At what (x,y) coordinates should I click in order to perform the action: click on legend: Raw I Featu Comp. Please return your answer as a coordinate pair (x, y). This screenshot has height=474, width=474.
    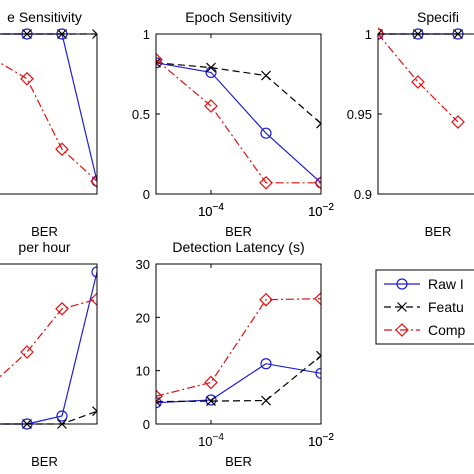
    Looking at the image, I should click on (424, 307).